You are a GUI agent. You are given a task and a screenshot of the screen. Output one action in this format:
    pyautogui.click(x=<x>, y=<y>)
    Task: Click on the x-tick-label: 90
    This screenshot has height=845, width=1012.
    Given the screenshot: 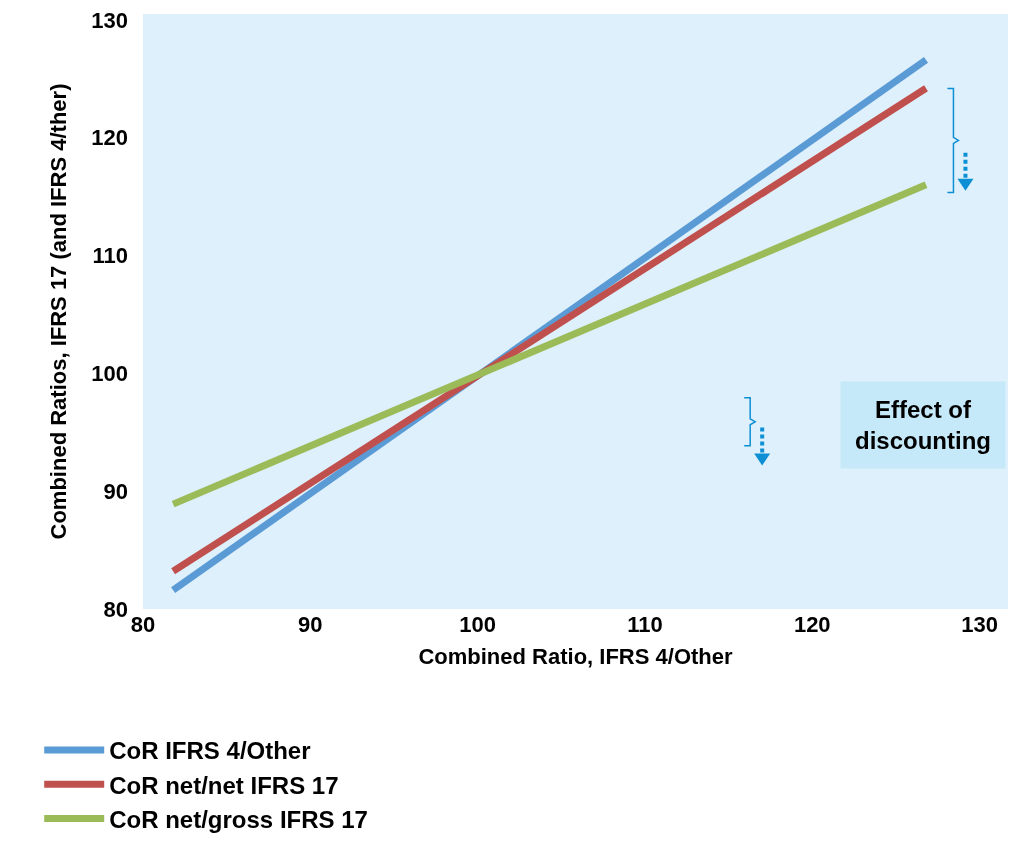 What is the action you would take?
    pyautogui.click(x=310, y=624)
    